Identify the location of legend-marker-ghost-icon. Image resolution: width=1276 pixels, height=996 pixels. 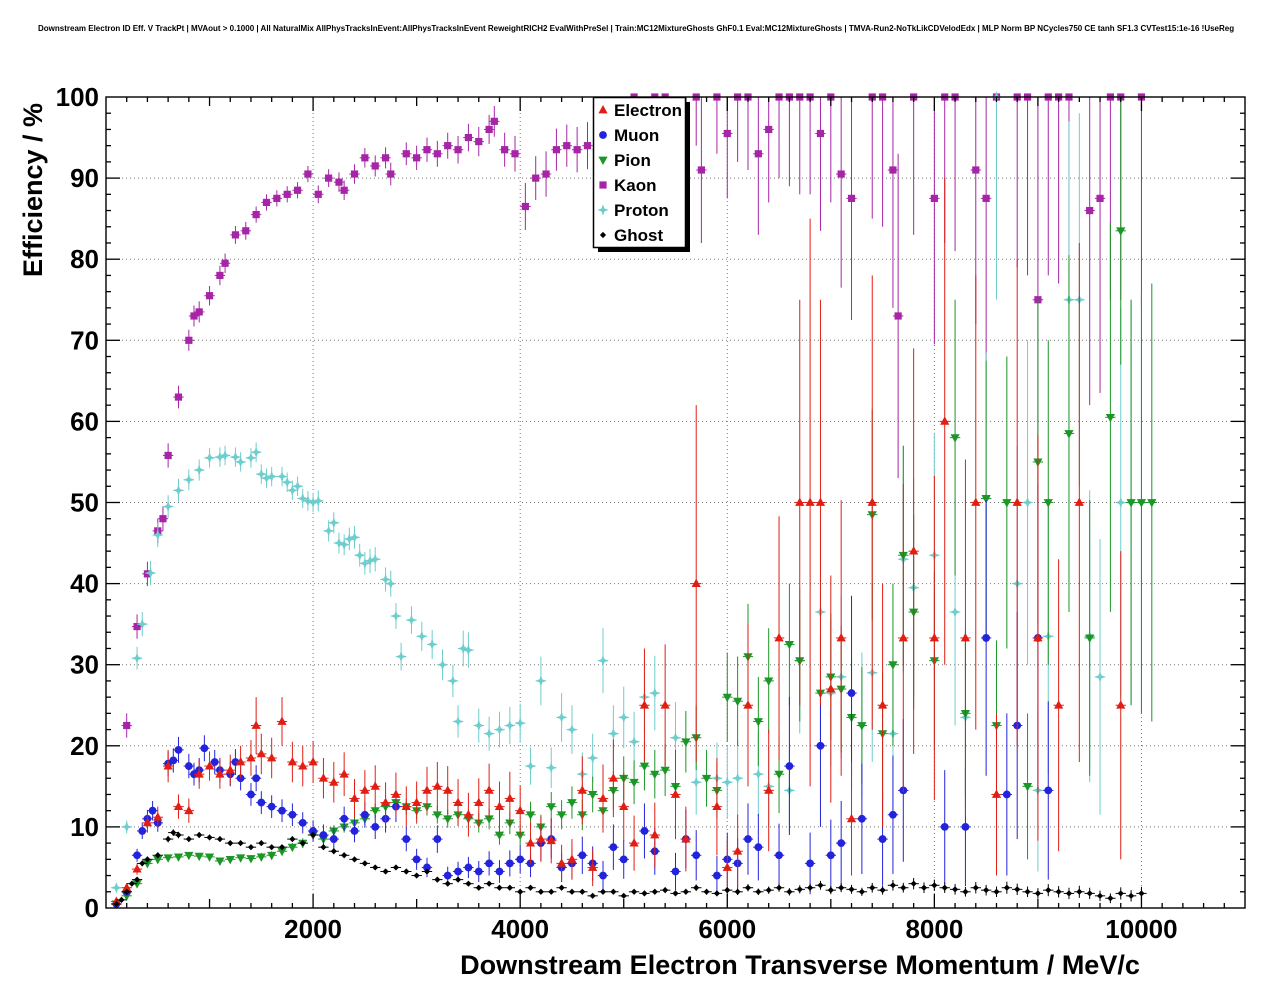
(603, 235).